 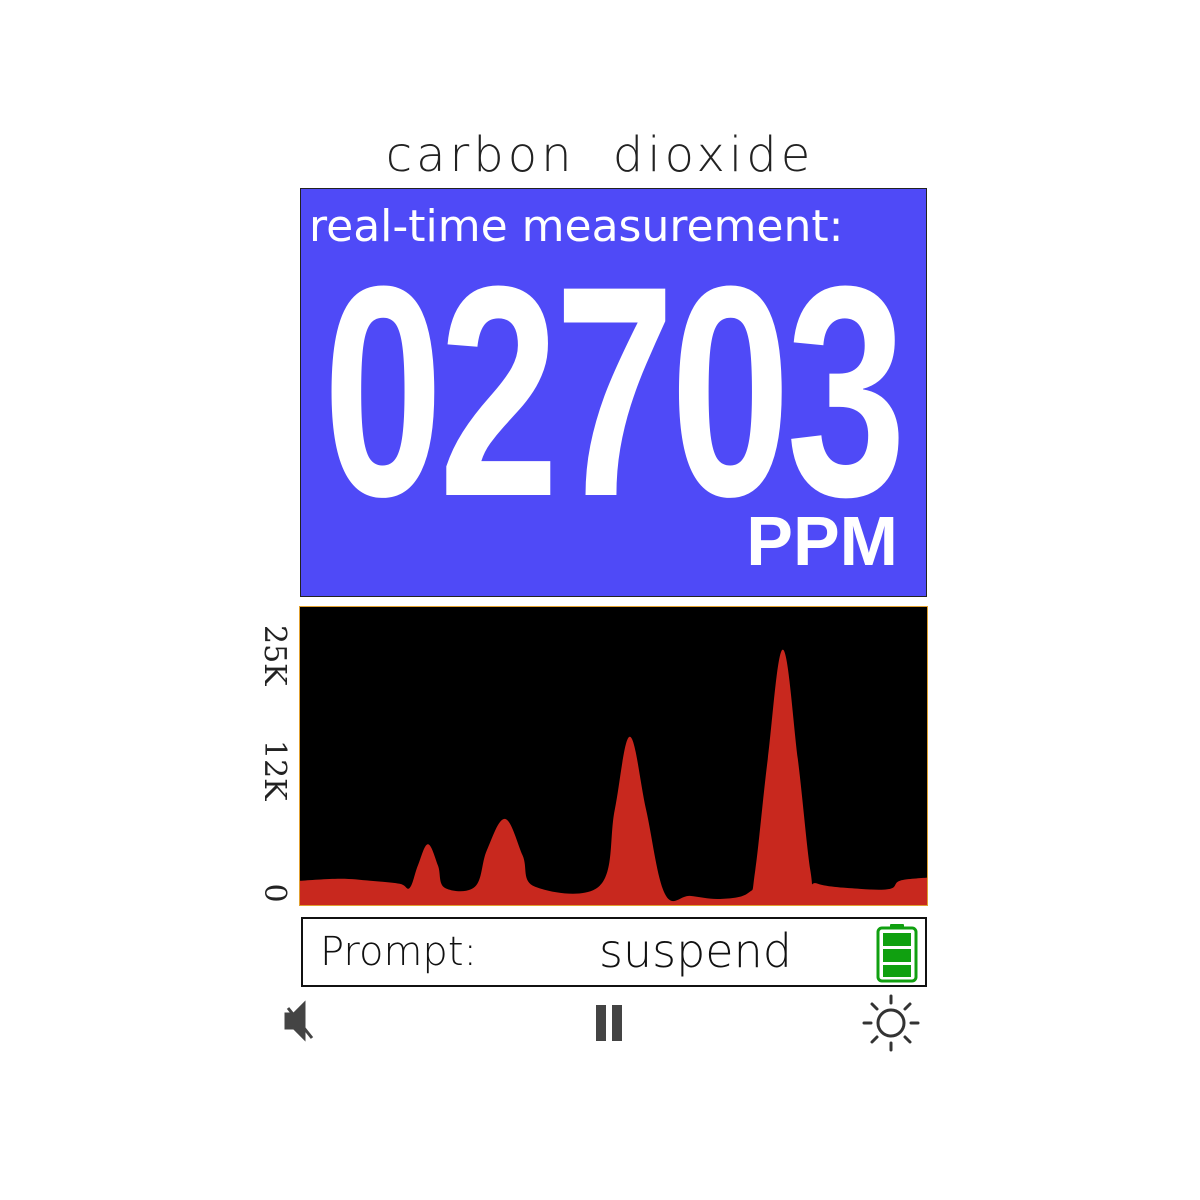 What do you see at coordinates (274, 655) in the screenshot?
I see `y-tick-25k: 25K` at bounding box center [274, 655].